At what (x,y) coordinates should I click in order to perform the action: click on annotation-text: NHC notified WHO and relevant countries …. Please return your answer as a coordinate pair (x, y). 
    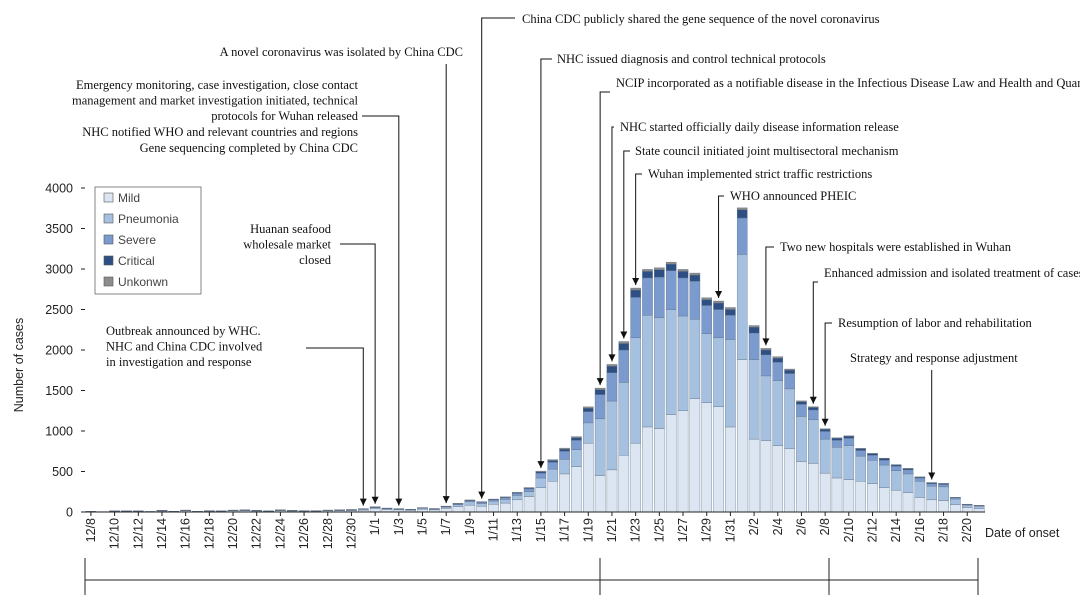
    Looking at the image, I should click on (220, 132).